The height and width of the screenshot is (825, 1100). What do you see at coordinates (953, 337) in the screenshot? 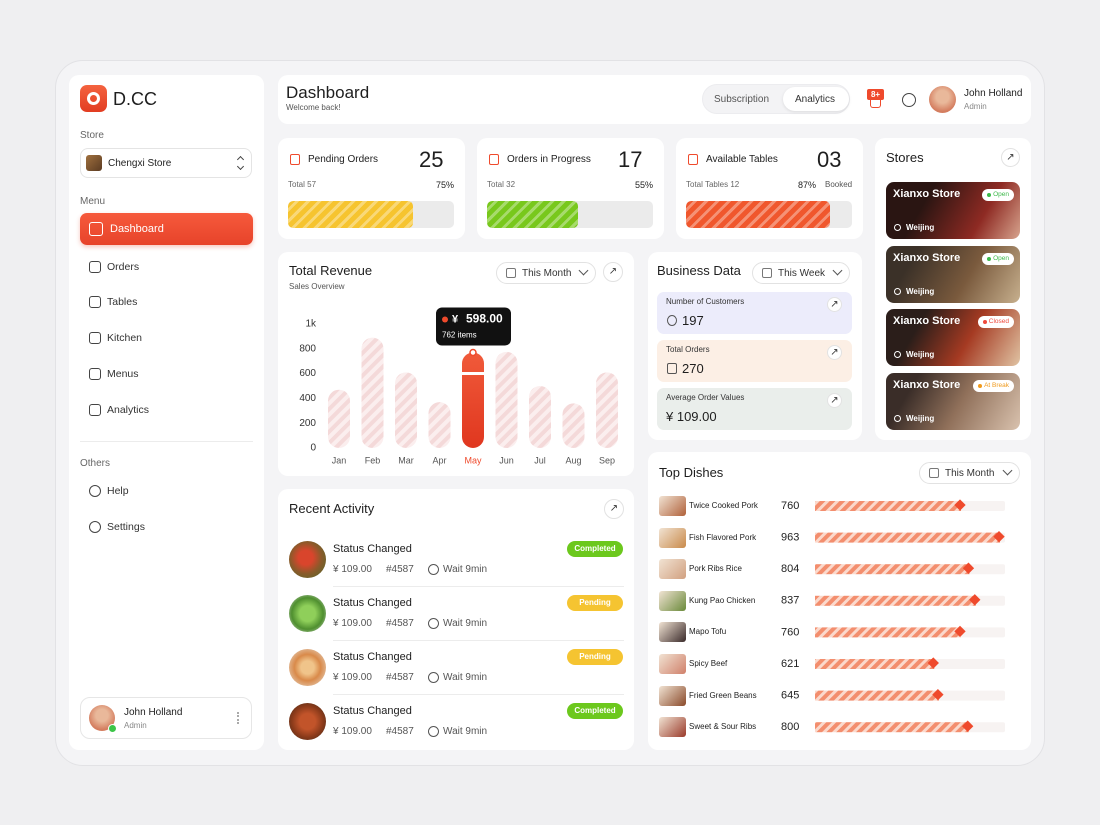
I see `store-tile: Xianxo Store Closed Weijing` at bounding box center [953, 337].